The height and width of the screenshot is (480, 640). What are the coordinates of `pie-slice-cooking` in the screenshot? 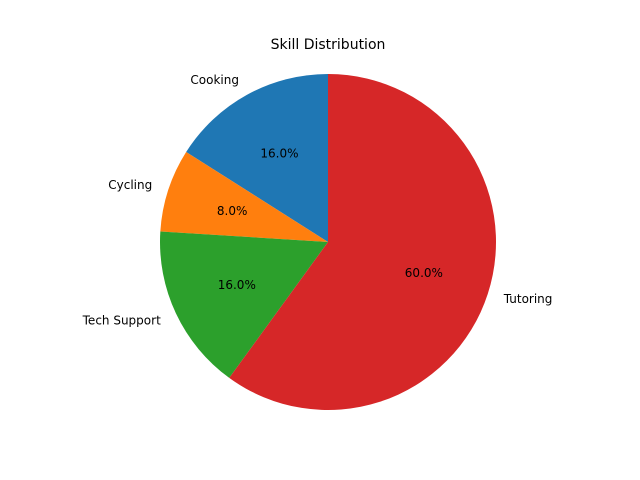 It's located at (257, 158).